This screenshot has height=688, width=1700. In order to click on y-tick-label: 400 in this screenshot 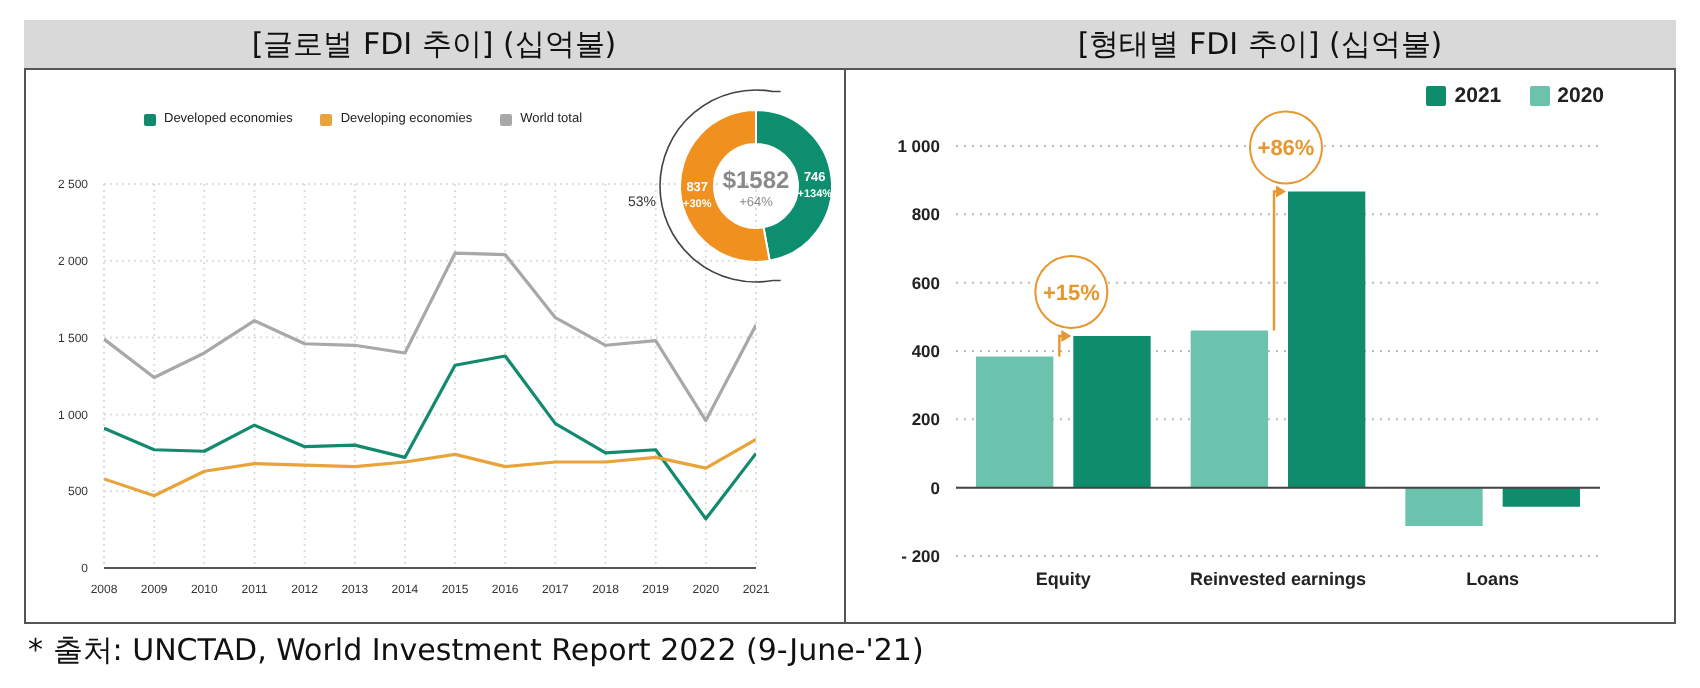, I will do `click(926, 351)`.